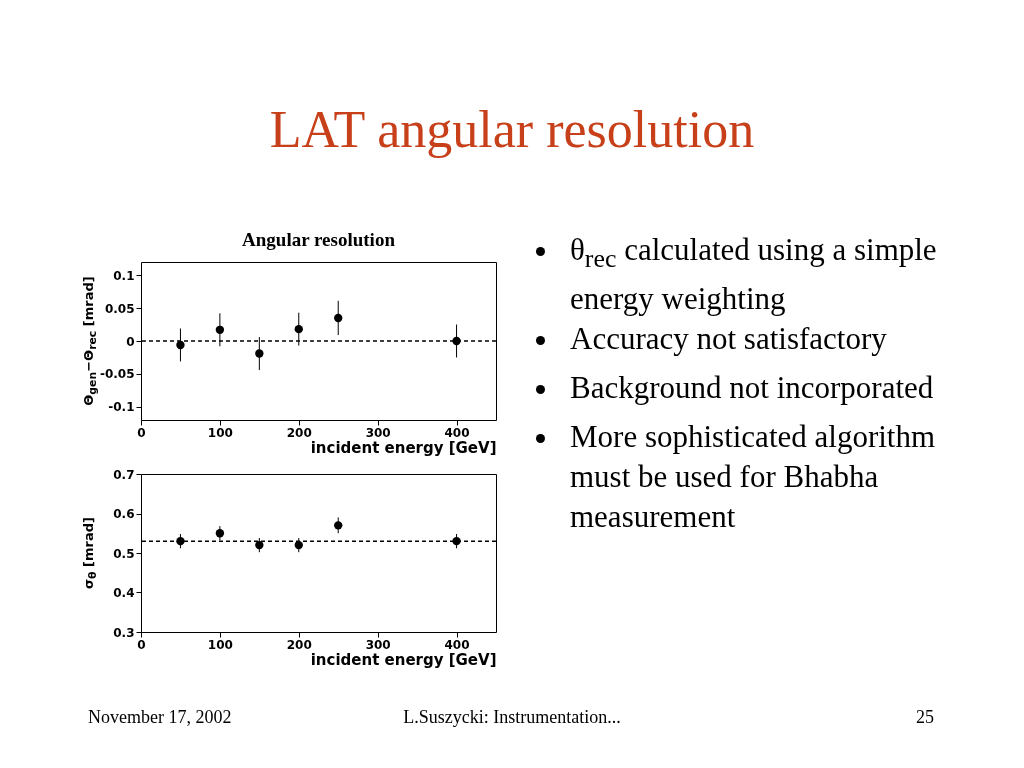 This screenshot has height=768, width=1024. What do you see at coordinates (121, 407) in the screenshot?
I see `y-tick-label: -0.1` at bounding box center [121, 407].